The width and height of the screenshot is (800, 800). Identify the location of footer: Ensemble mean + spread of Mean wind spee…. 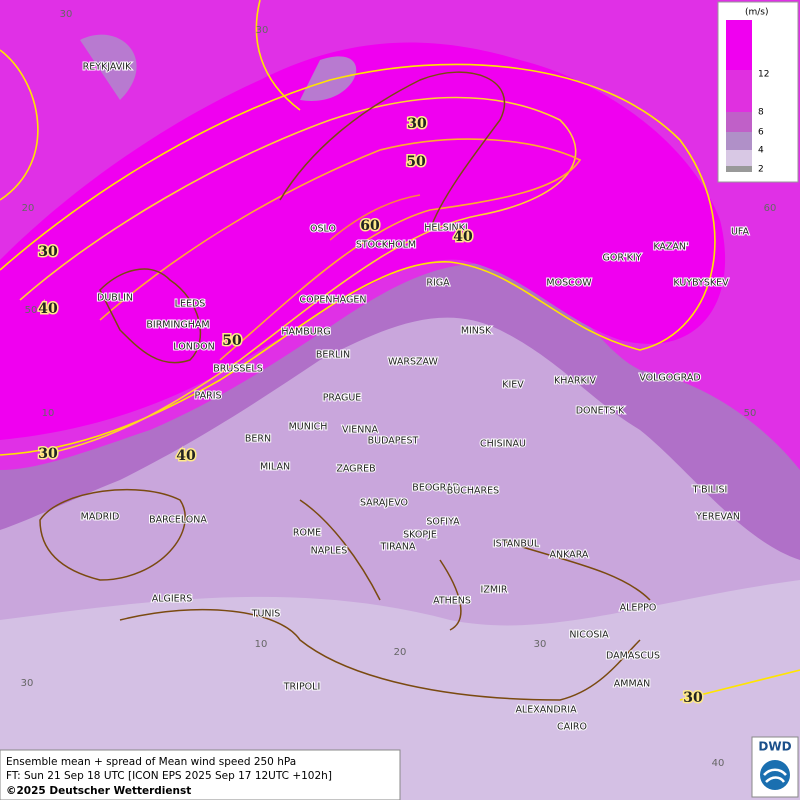
(200, 774).